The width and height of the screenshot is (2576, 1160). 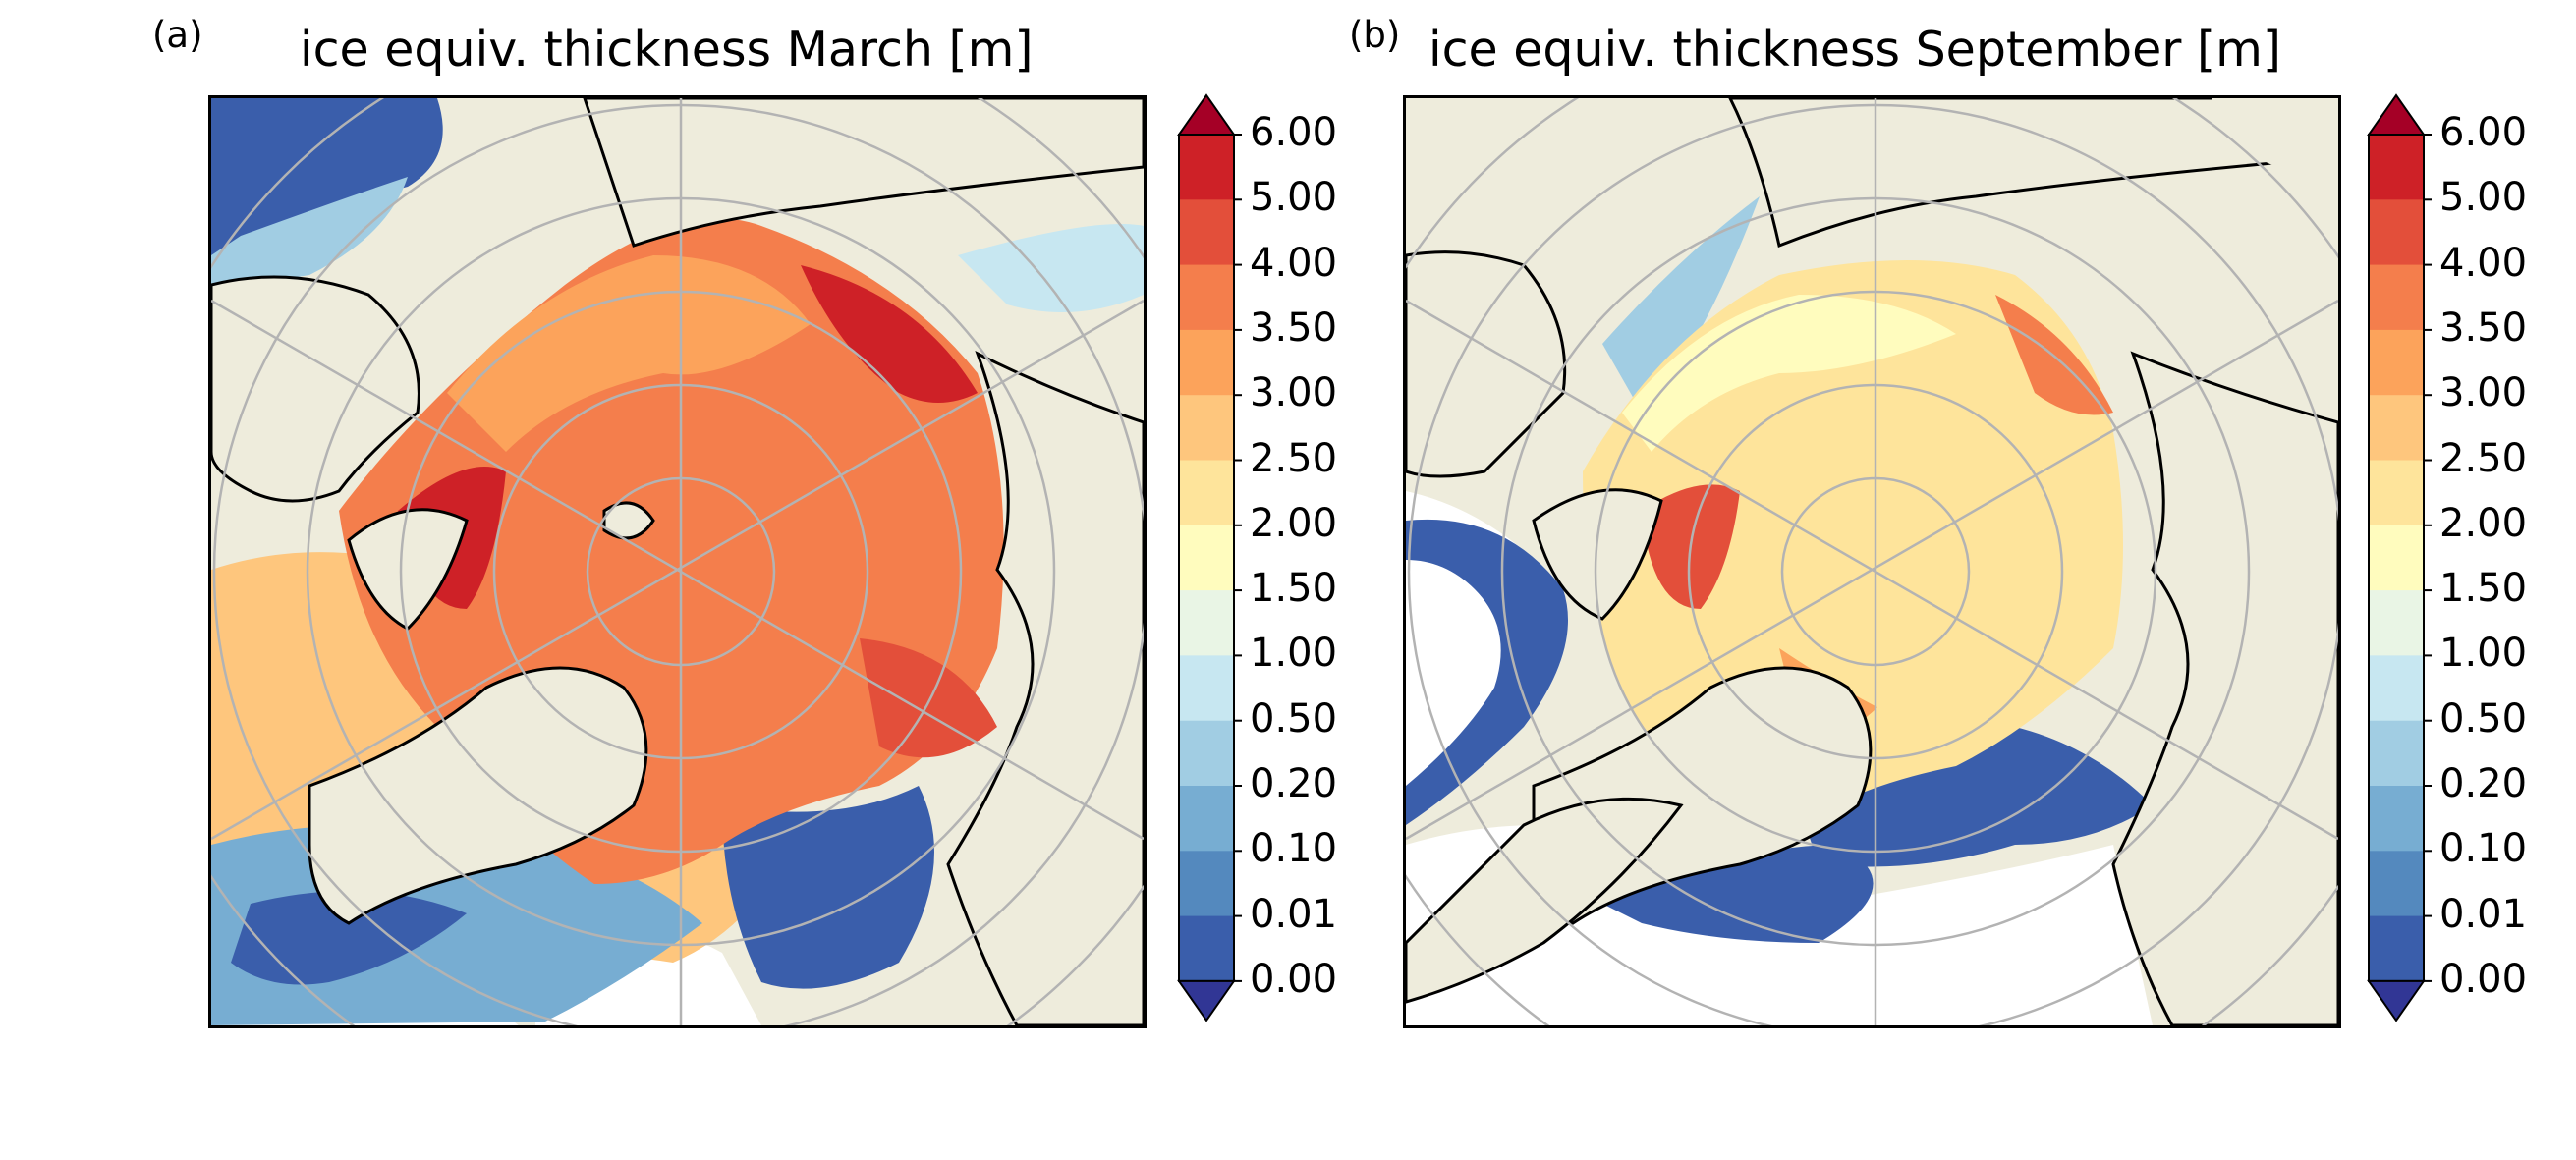 I want to click on ice-thin-band, so click(x=349, y=938).